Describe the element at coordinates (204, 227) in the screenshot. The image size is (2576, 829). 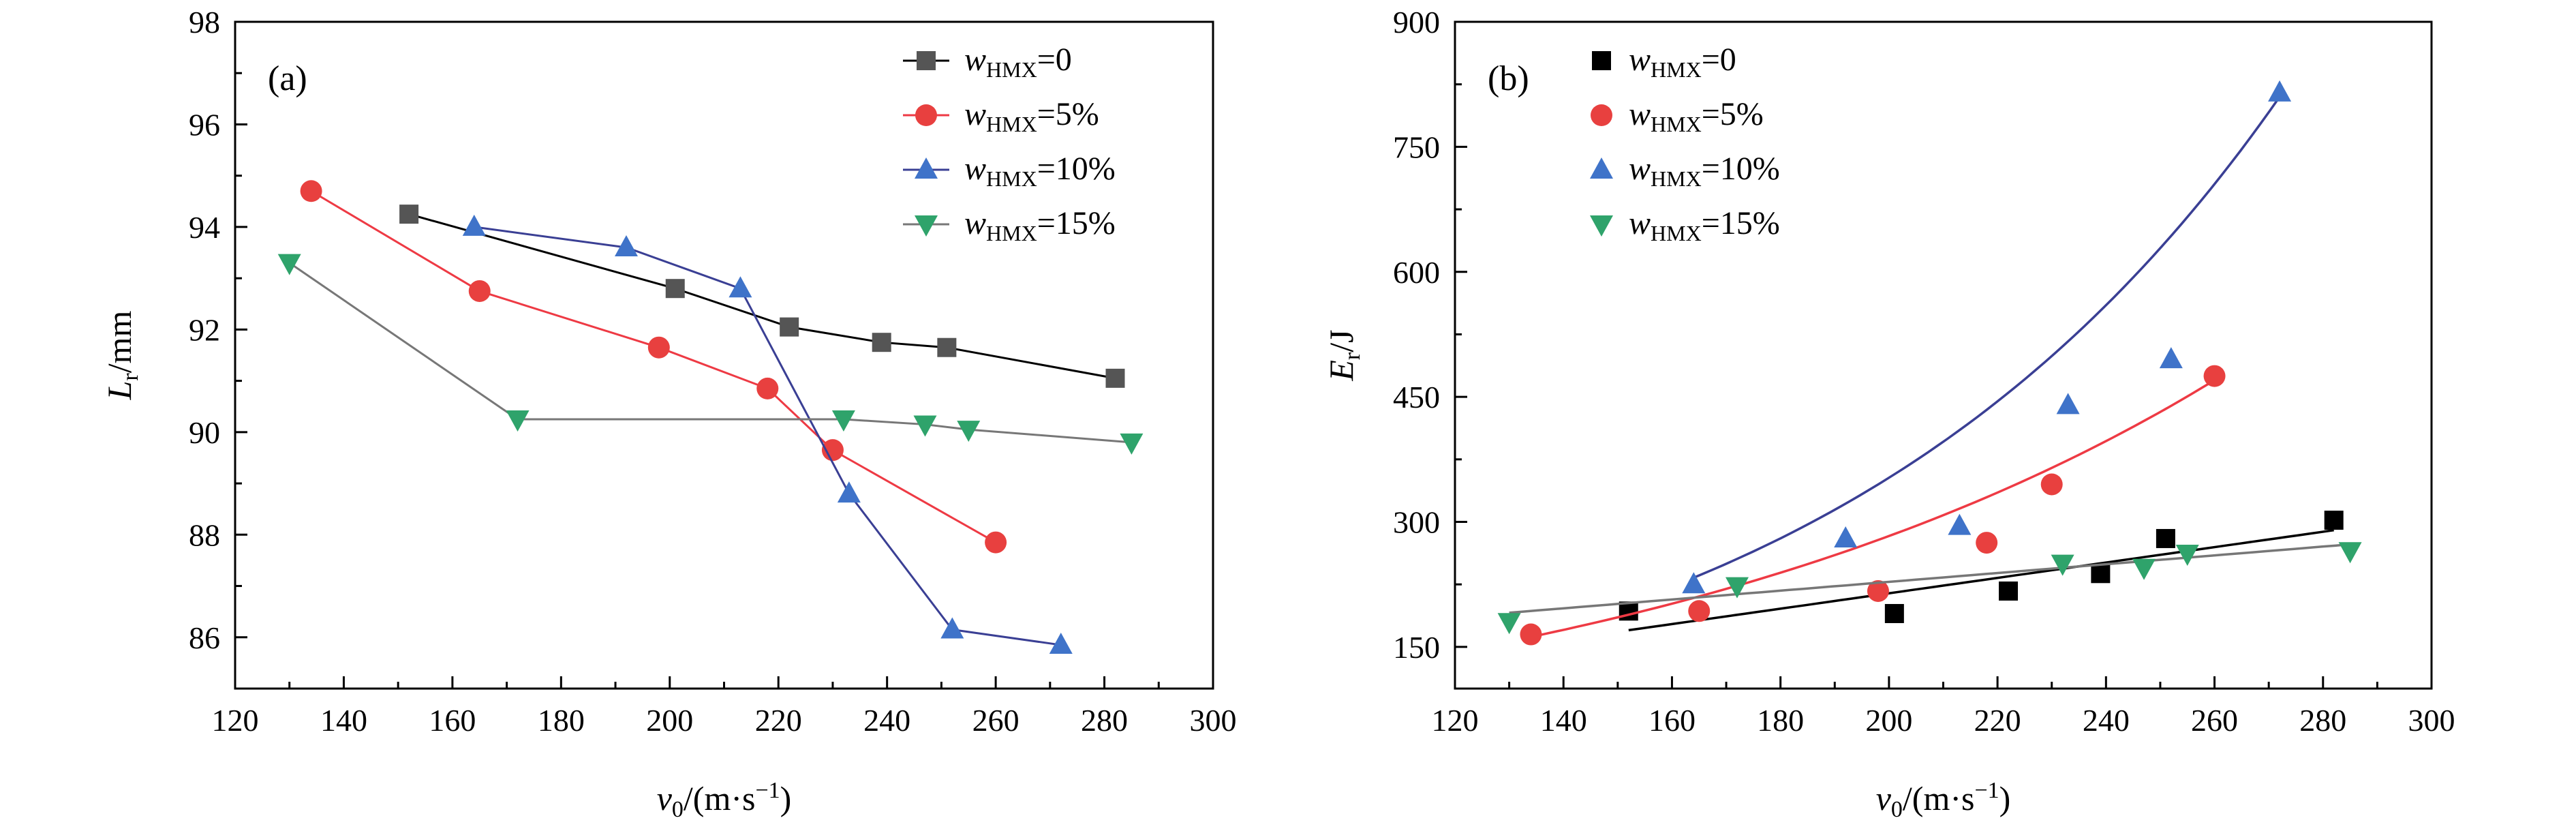
I see `y-tick-label: 94` at that location.